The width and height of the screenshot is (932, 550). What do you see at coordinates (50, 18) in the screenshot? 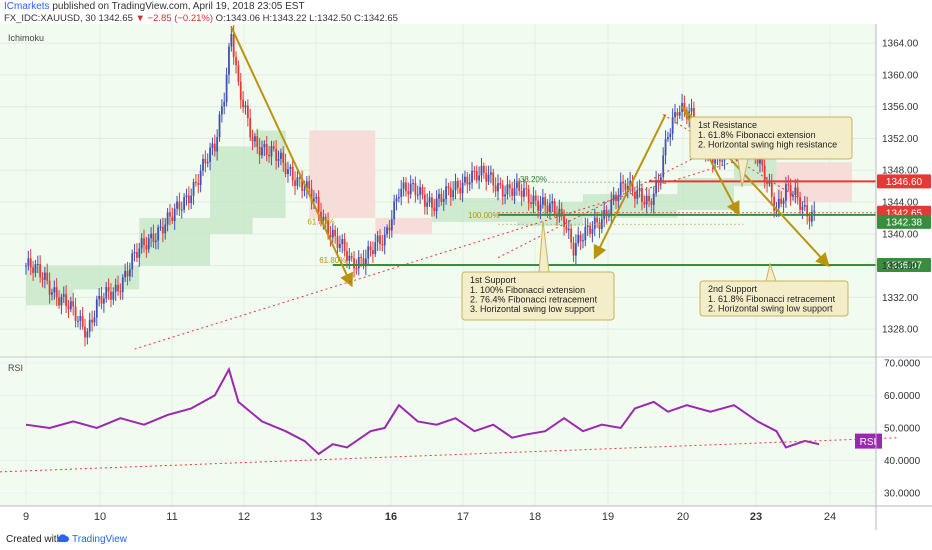
I see `symbol-label: FX_IDC:XAUUSD, 30` at bounding box center [50, 18].